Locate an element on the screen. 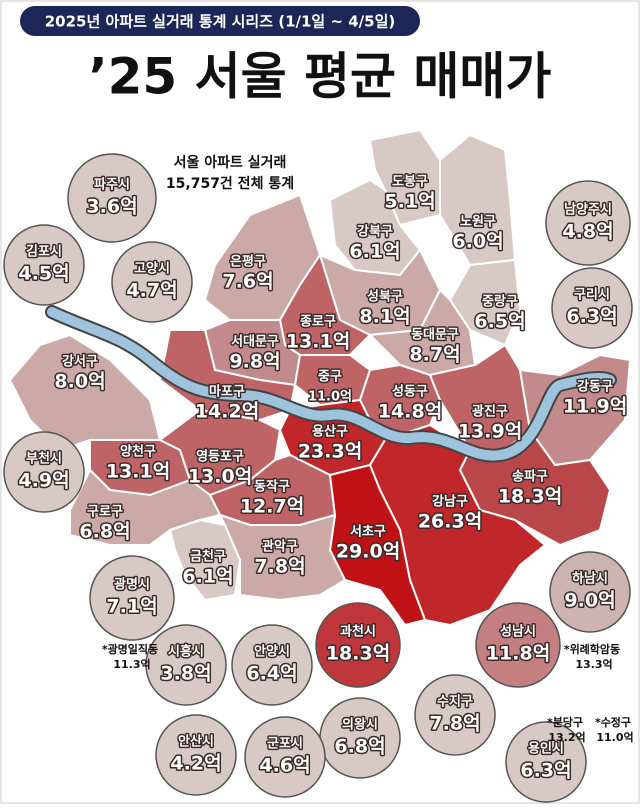 The height and width of the screenshot is (808, 640). district-price: 14.8억 is located at coordinates (410, 412).